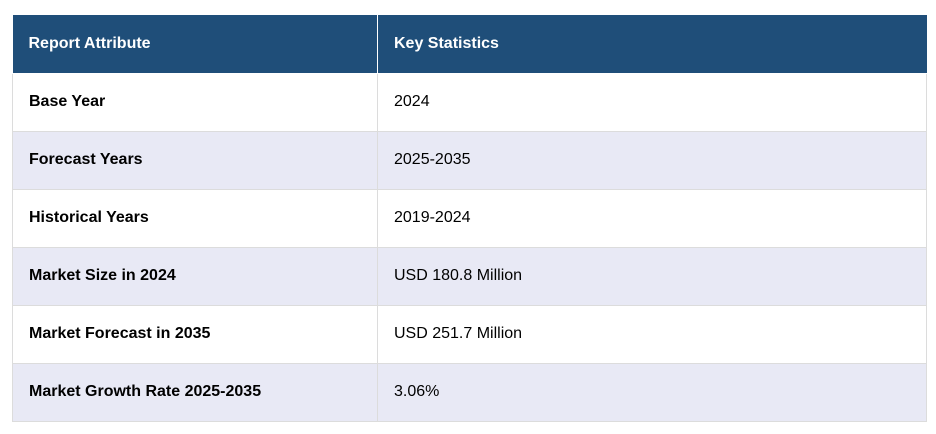 The height and width of the screenshot is (434, 936). Describe the element at coordinates (195, 160) in the screenshot. I see `row-attribute: Forecast Years` at that location.